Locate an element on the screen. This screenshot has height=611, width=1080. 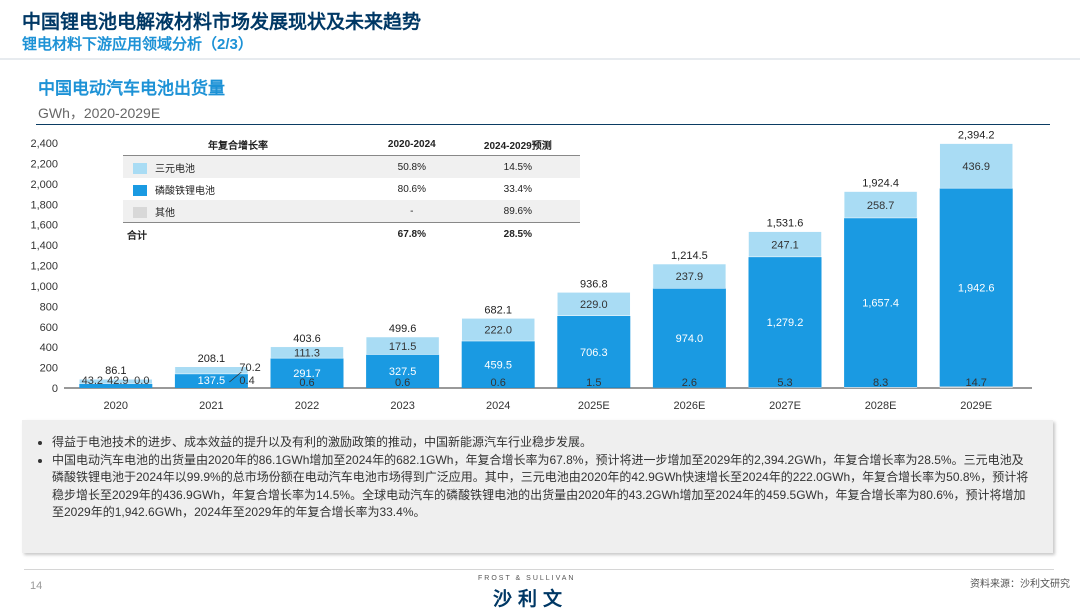
ncm-value-label: 70.2 is located at coordinates (249, 368).